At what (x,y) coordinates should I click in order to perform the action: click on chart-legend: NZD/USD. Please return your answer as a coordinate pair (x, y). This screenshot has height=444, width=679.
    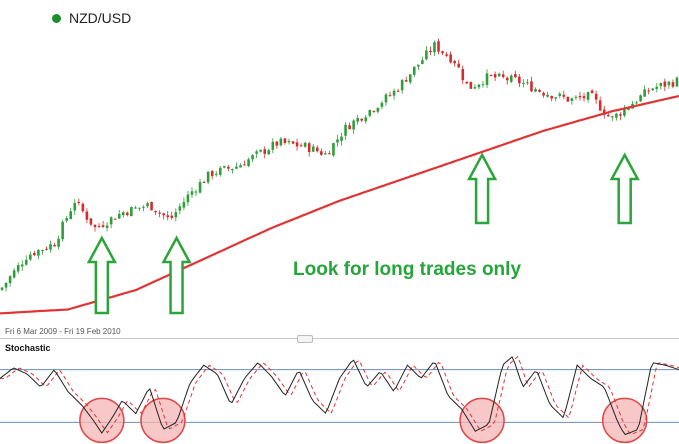
    Looking at the image, I should click on (91, 18).